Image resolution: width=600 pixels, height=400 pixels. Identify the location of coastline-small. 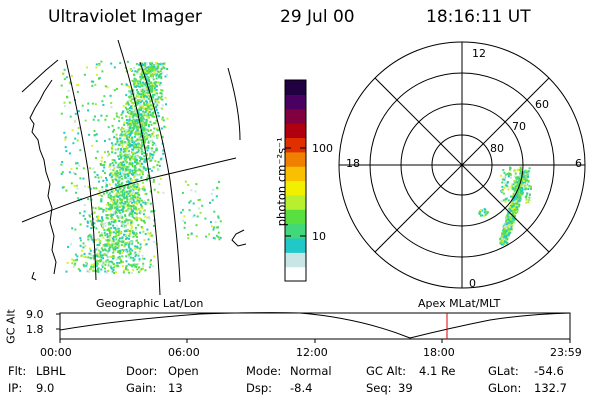
(34, 276).